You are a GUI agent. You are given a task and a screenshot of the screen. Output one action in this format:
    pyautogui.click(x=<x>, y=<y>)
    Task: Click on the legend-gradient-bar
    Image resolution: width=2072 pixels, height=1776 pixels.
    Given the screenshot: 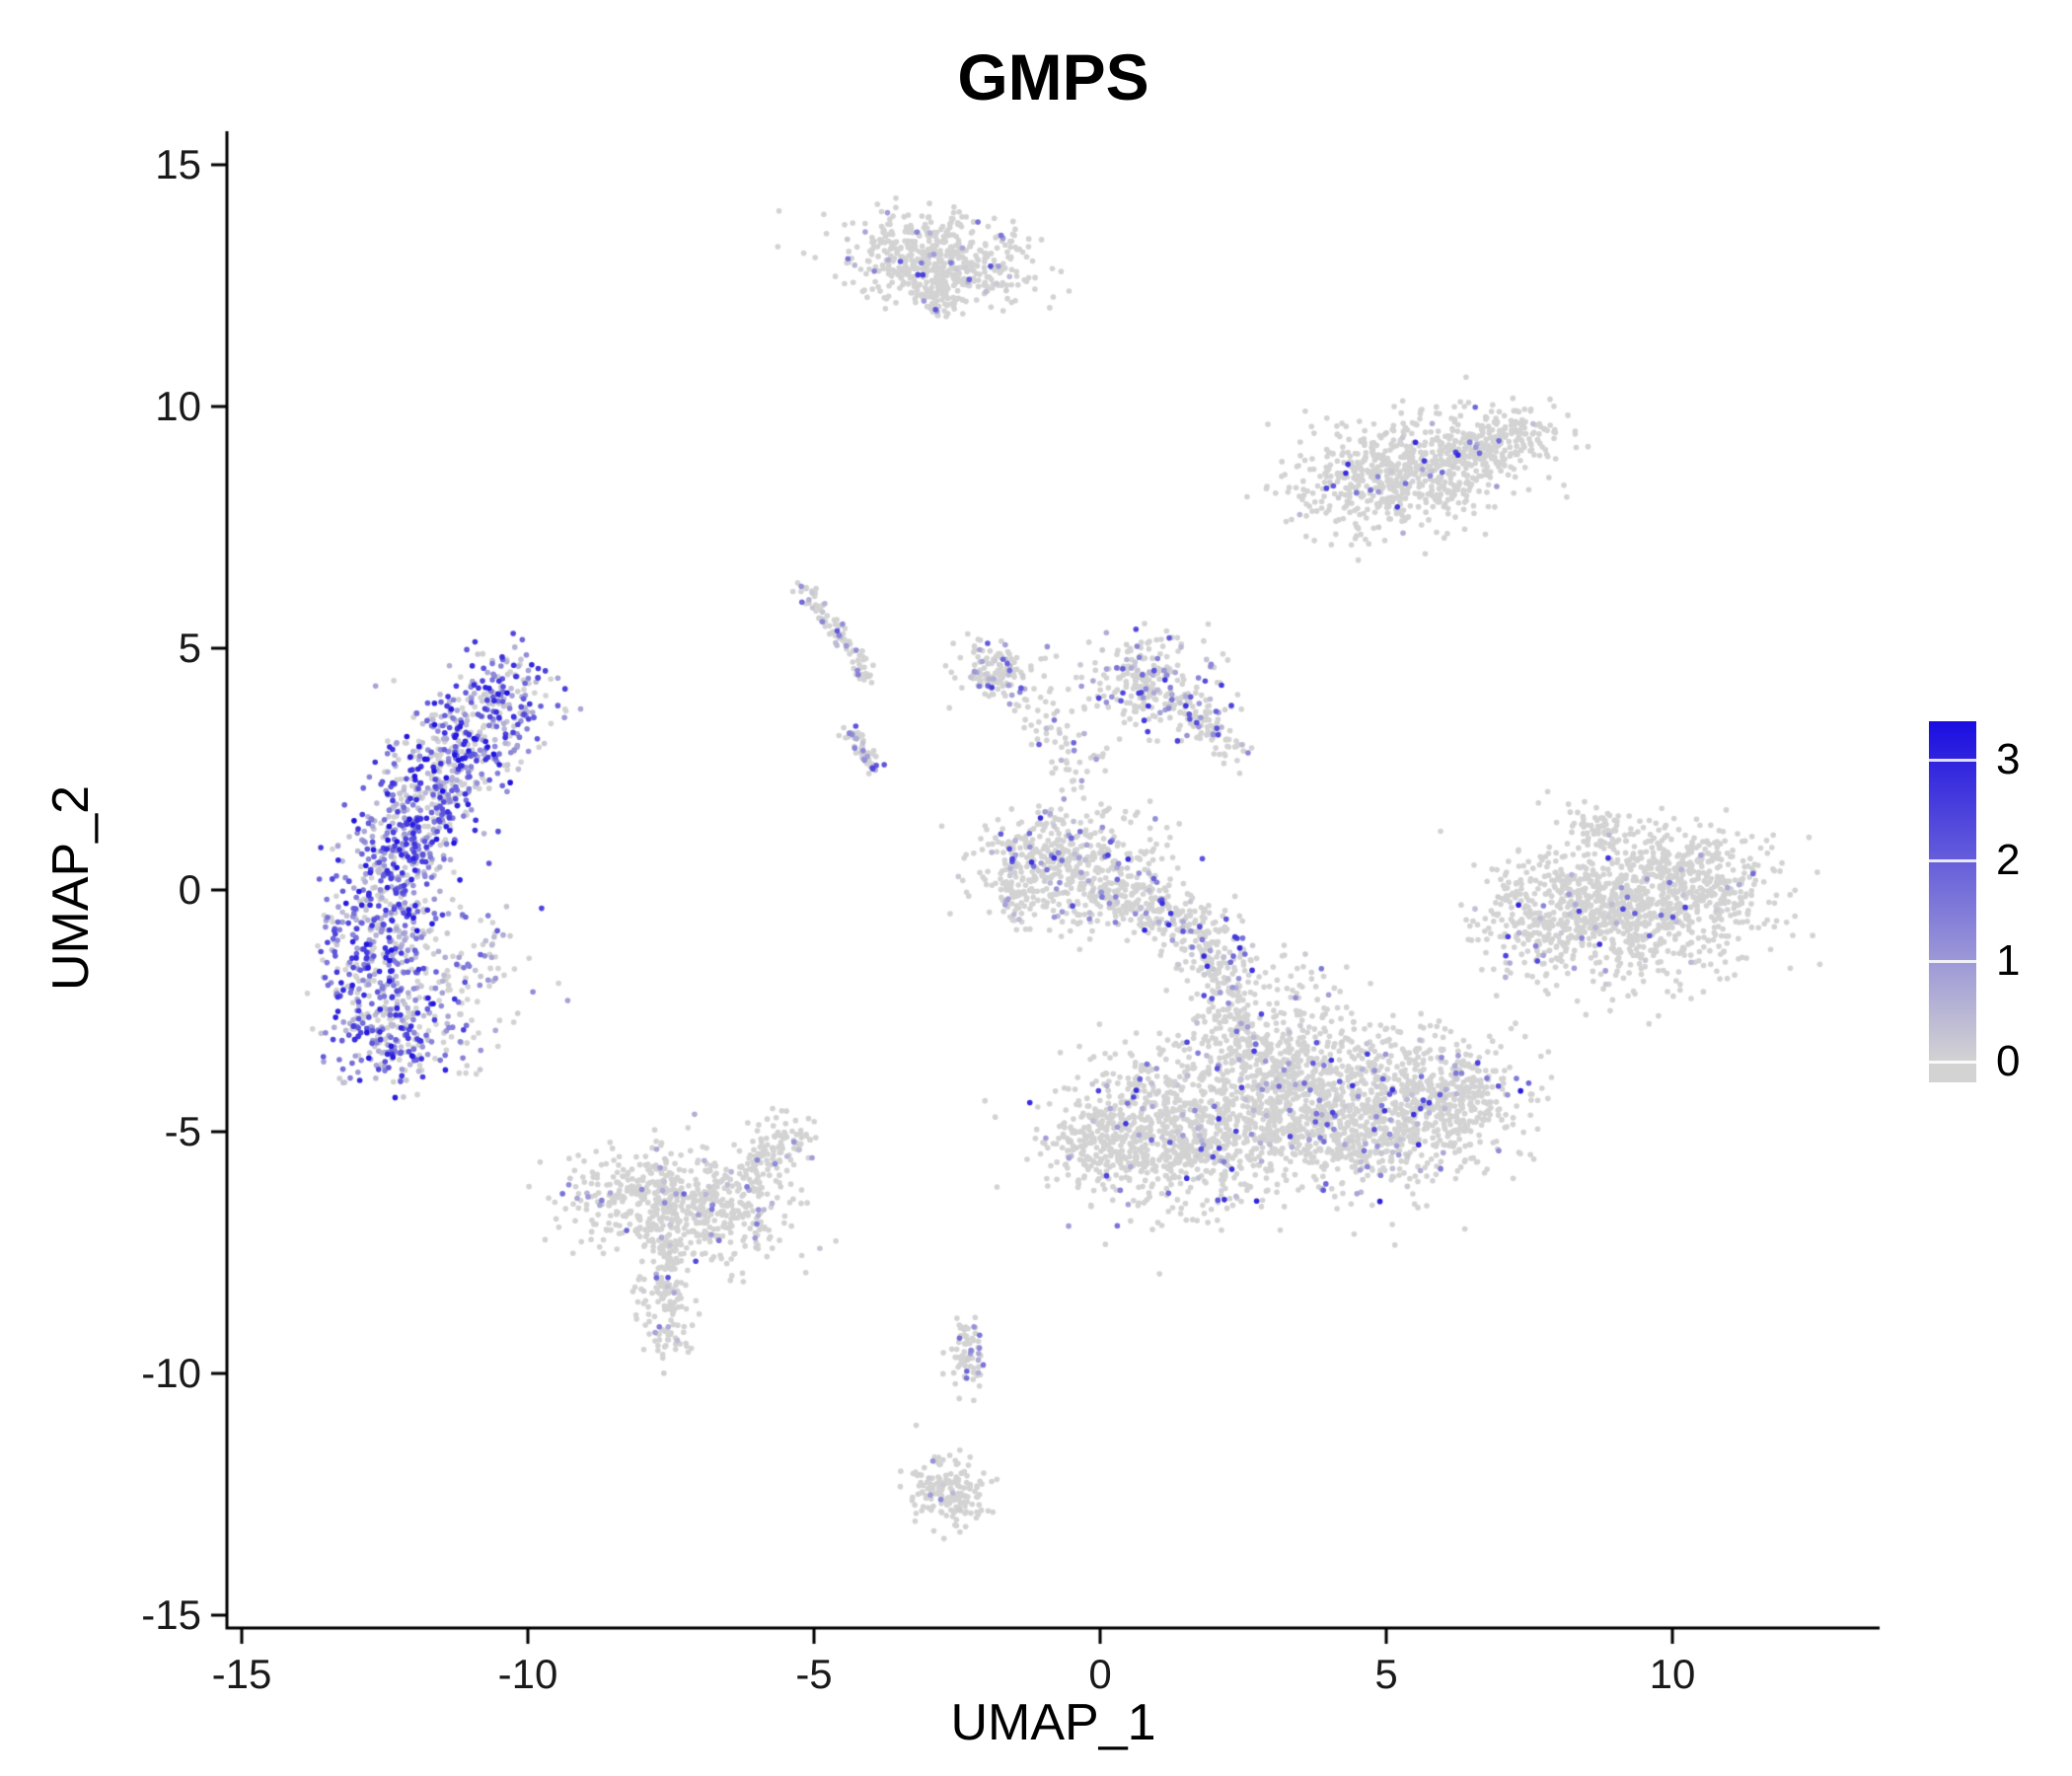 What is the action you would take?
    pyautogui.click(x=1953, y=902)
    